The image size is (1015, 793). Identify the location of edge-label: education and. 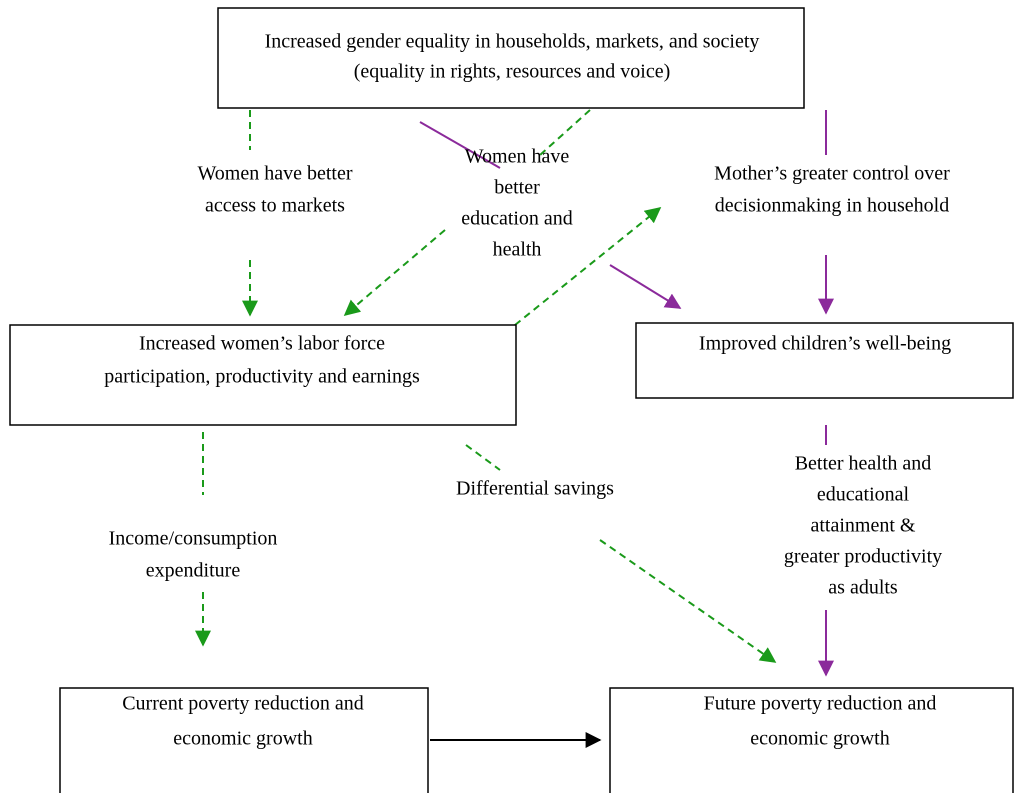
(517, 219).